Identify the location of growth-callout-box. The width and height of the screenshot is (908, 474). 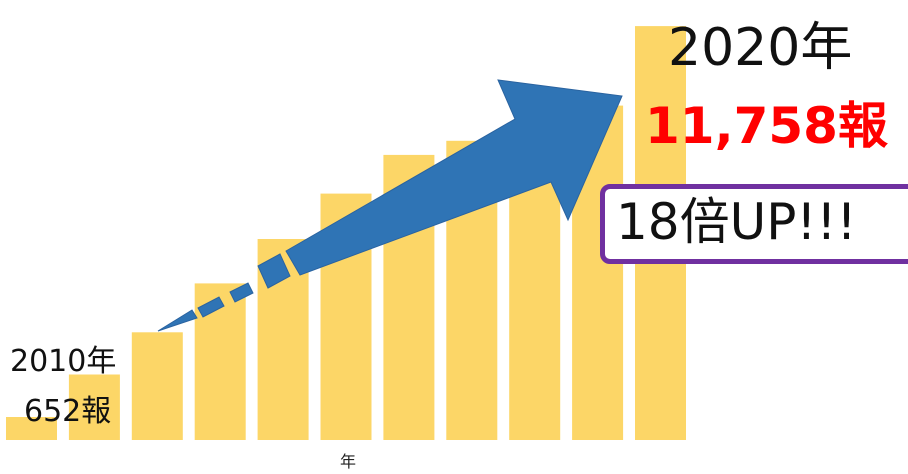
(754, 224).